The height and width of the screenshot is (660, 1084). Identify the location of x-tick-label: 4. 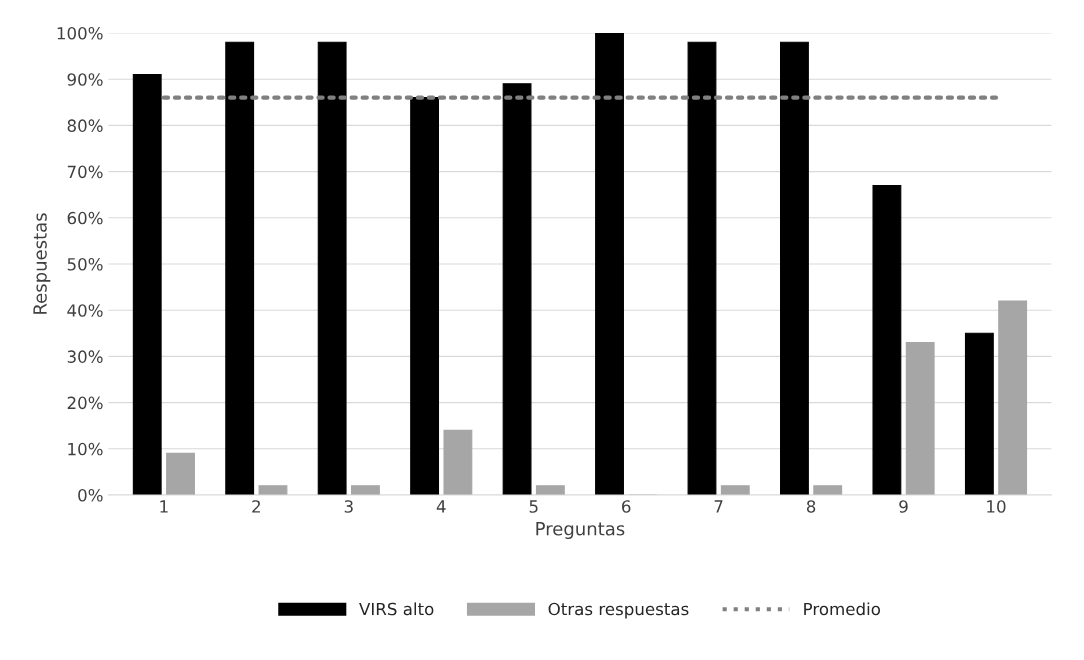
(441, 506).